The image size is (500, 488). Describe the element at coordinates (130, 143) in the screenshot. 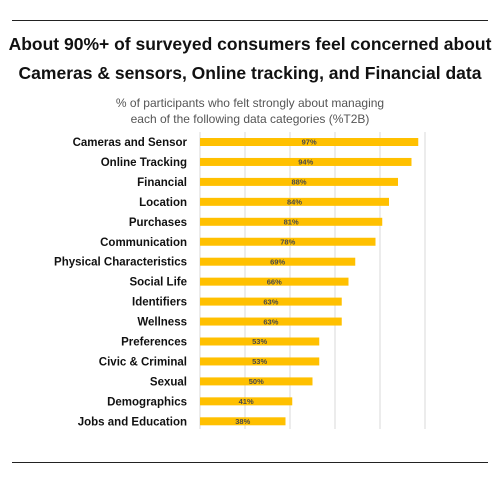

I see `category-label: Cameras and Sensor` at that location.